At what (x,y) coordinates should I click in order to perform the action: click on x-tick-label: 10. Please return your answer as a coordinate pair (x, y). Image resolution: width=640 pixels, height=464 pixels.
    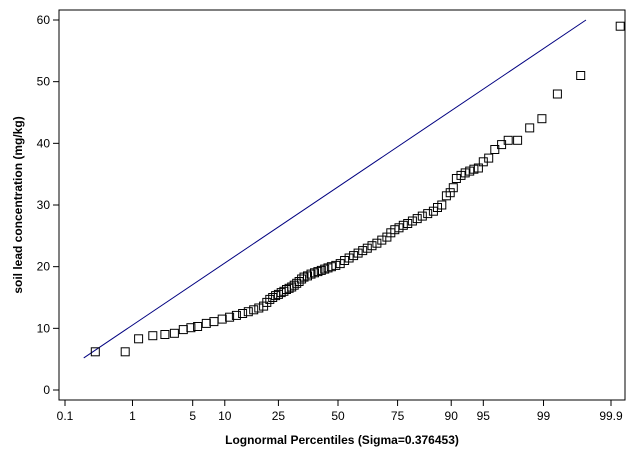
    Looking at the image, I should click on (225, 416).